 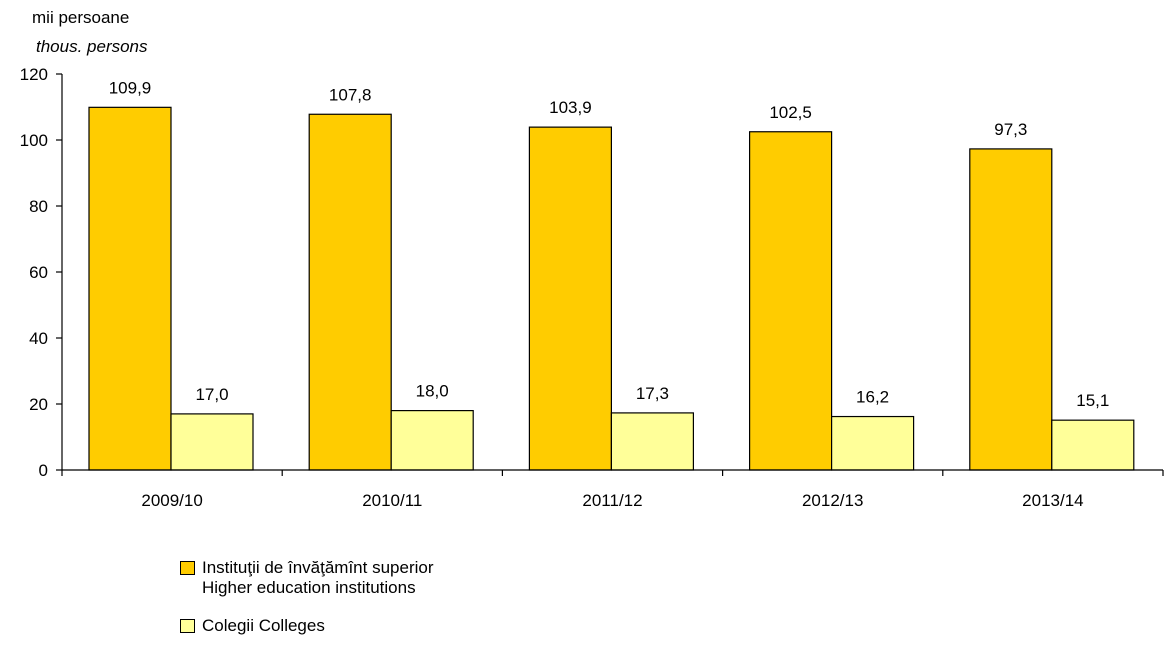 I want to click on legend-label-higher-education-ro: Instituţii de învăţămînt superior, so click(x=318, y=567).